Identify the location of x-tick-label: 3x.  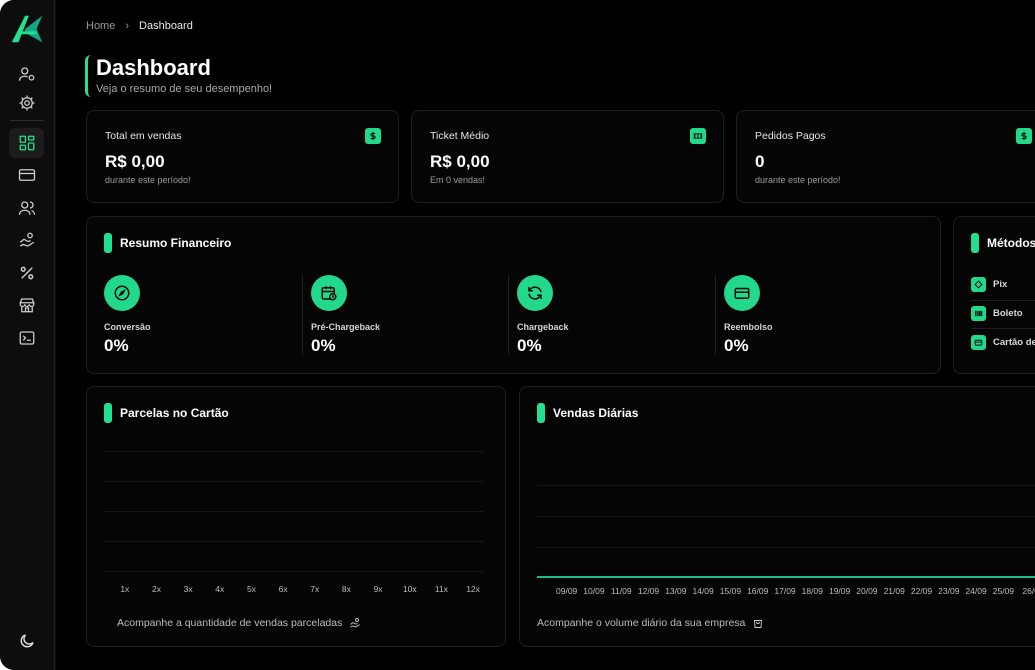
(188, 589).